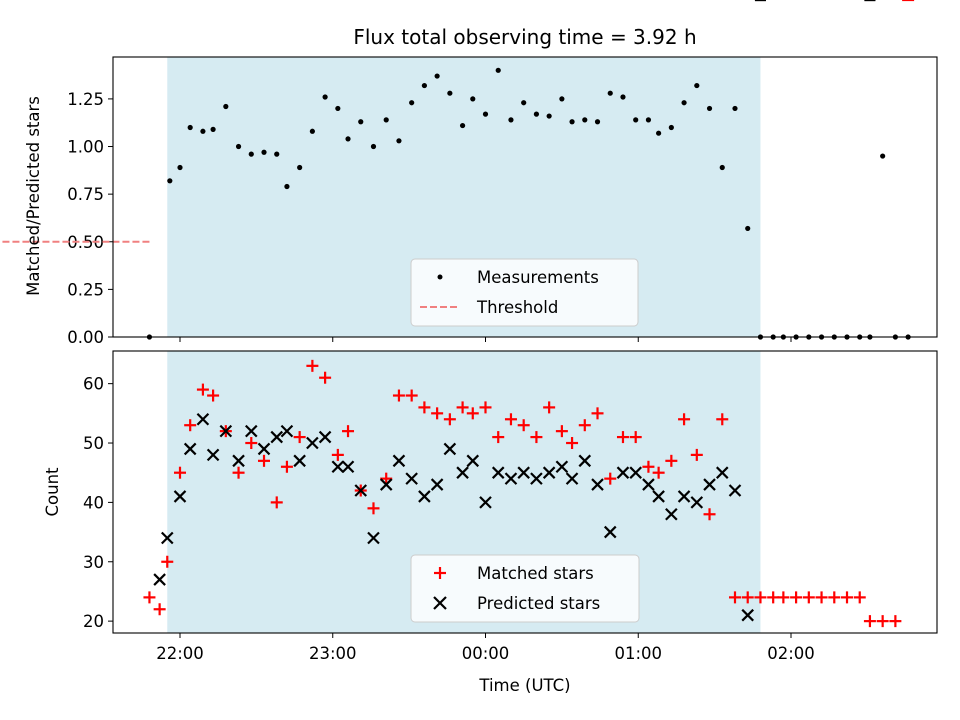  What do you see at coordinates (525, 588) in the screenshot?
I see `bottom-legend: Matched stars Predicted stars` at bounding box center [525, 588].